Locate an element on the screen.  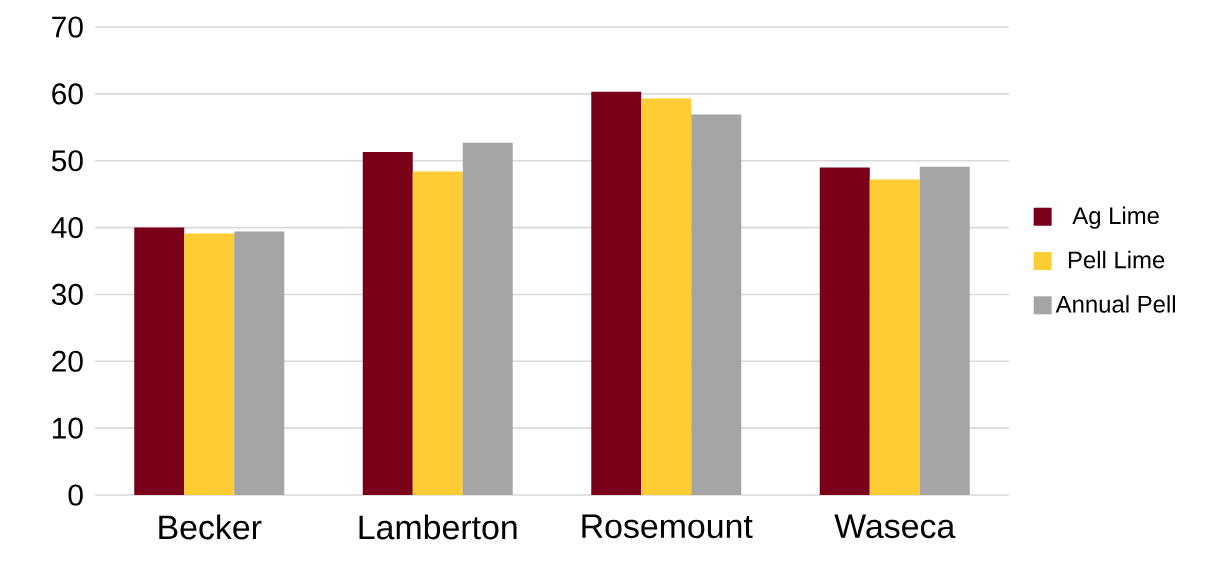
y-tick-label: 50 is located at coordinates (67, 161).